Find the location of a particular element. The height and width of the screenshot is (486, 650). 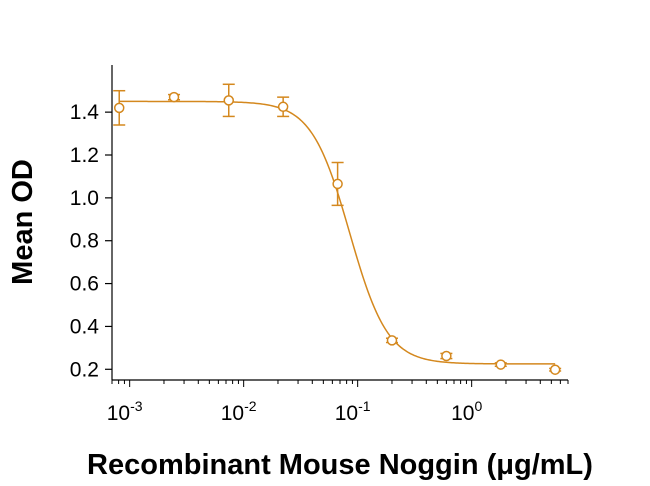

x-ticks: 10⁻³ 10⁻² 10⁻¹ 10⁰ is located at coordinates (338, 402).